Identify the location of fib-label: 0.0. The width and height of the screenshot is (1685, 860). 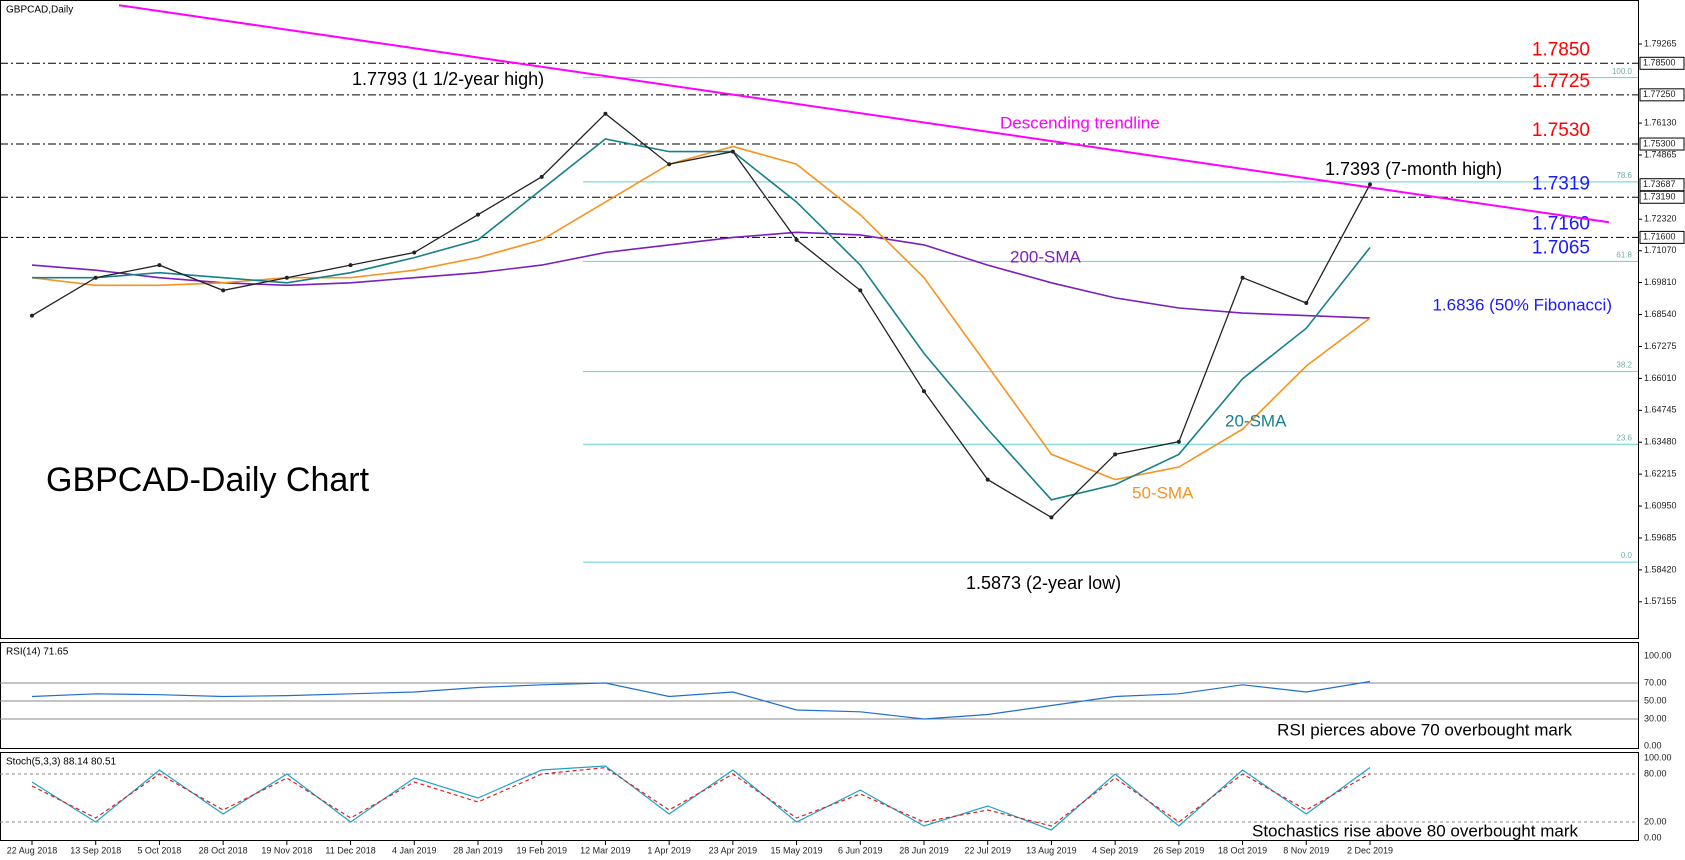
(1627, 555).